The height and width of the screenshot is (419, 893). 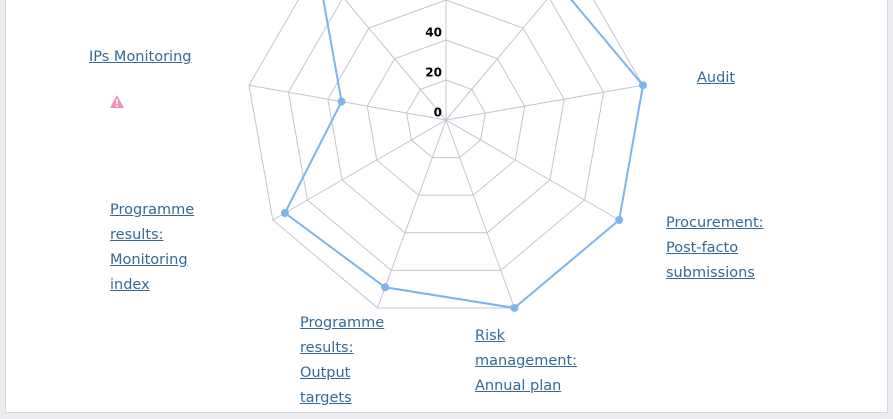 I want to click on y-tick-label: 0, so click(x=438, y=113).